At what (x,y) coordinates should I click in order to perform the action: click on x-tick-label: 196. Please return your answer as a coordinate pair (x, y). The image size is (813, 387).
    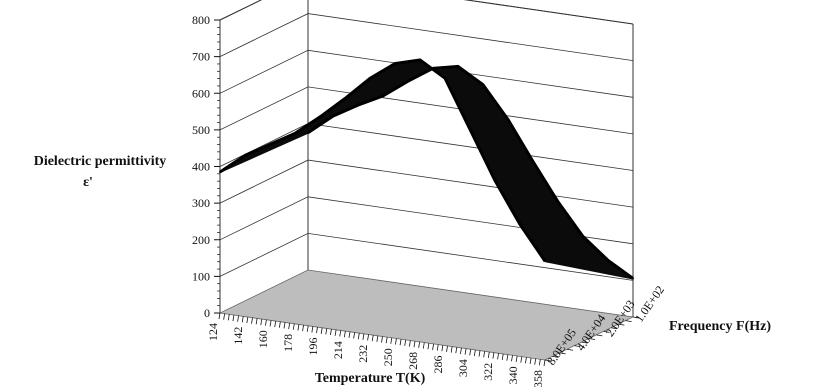
    Looking at the image, I should click on (313, 346).